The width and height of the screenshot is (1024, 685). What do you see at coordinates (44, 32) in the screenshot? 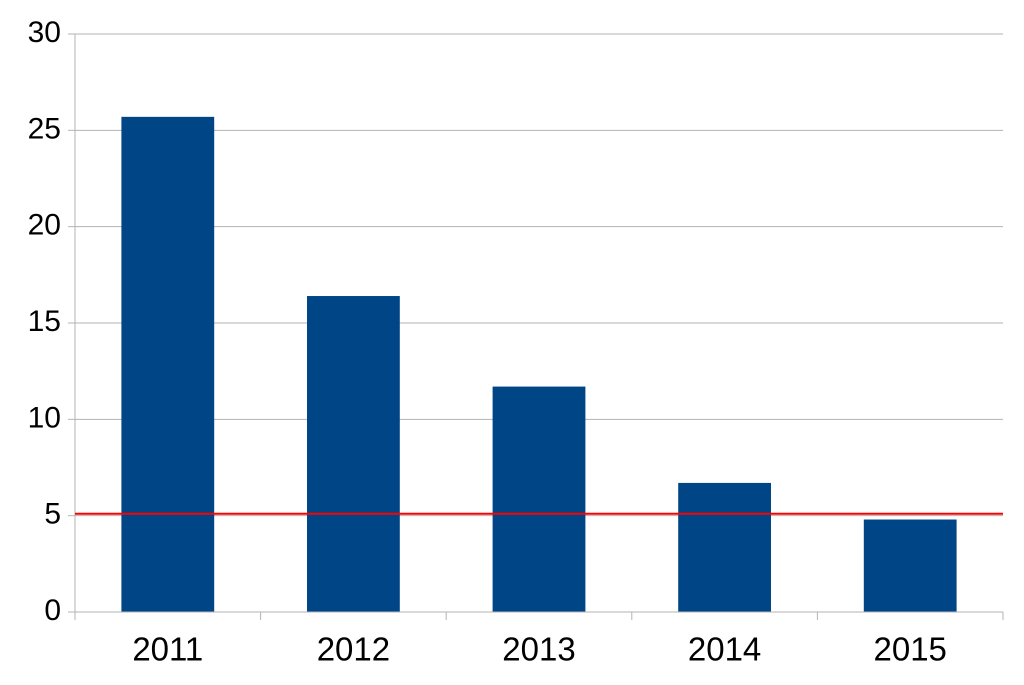
I see `y-tick-label: 30` at bounding box center [44, 32].